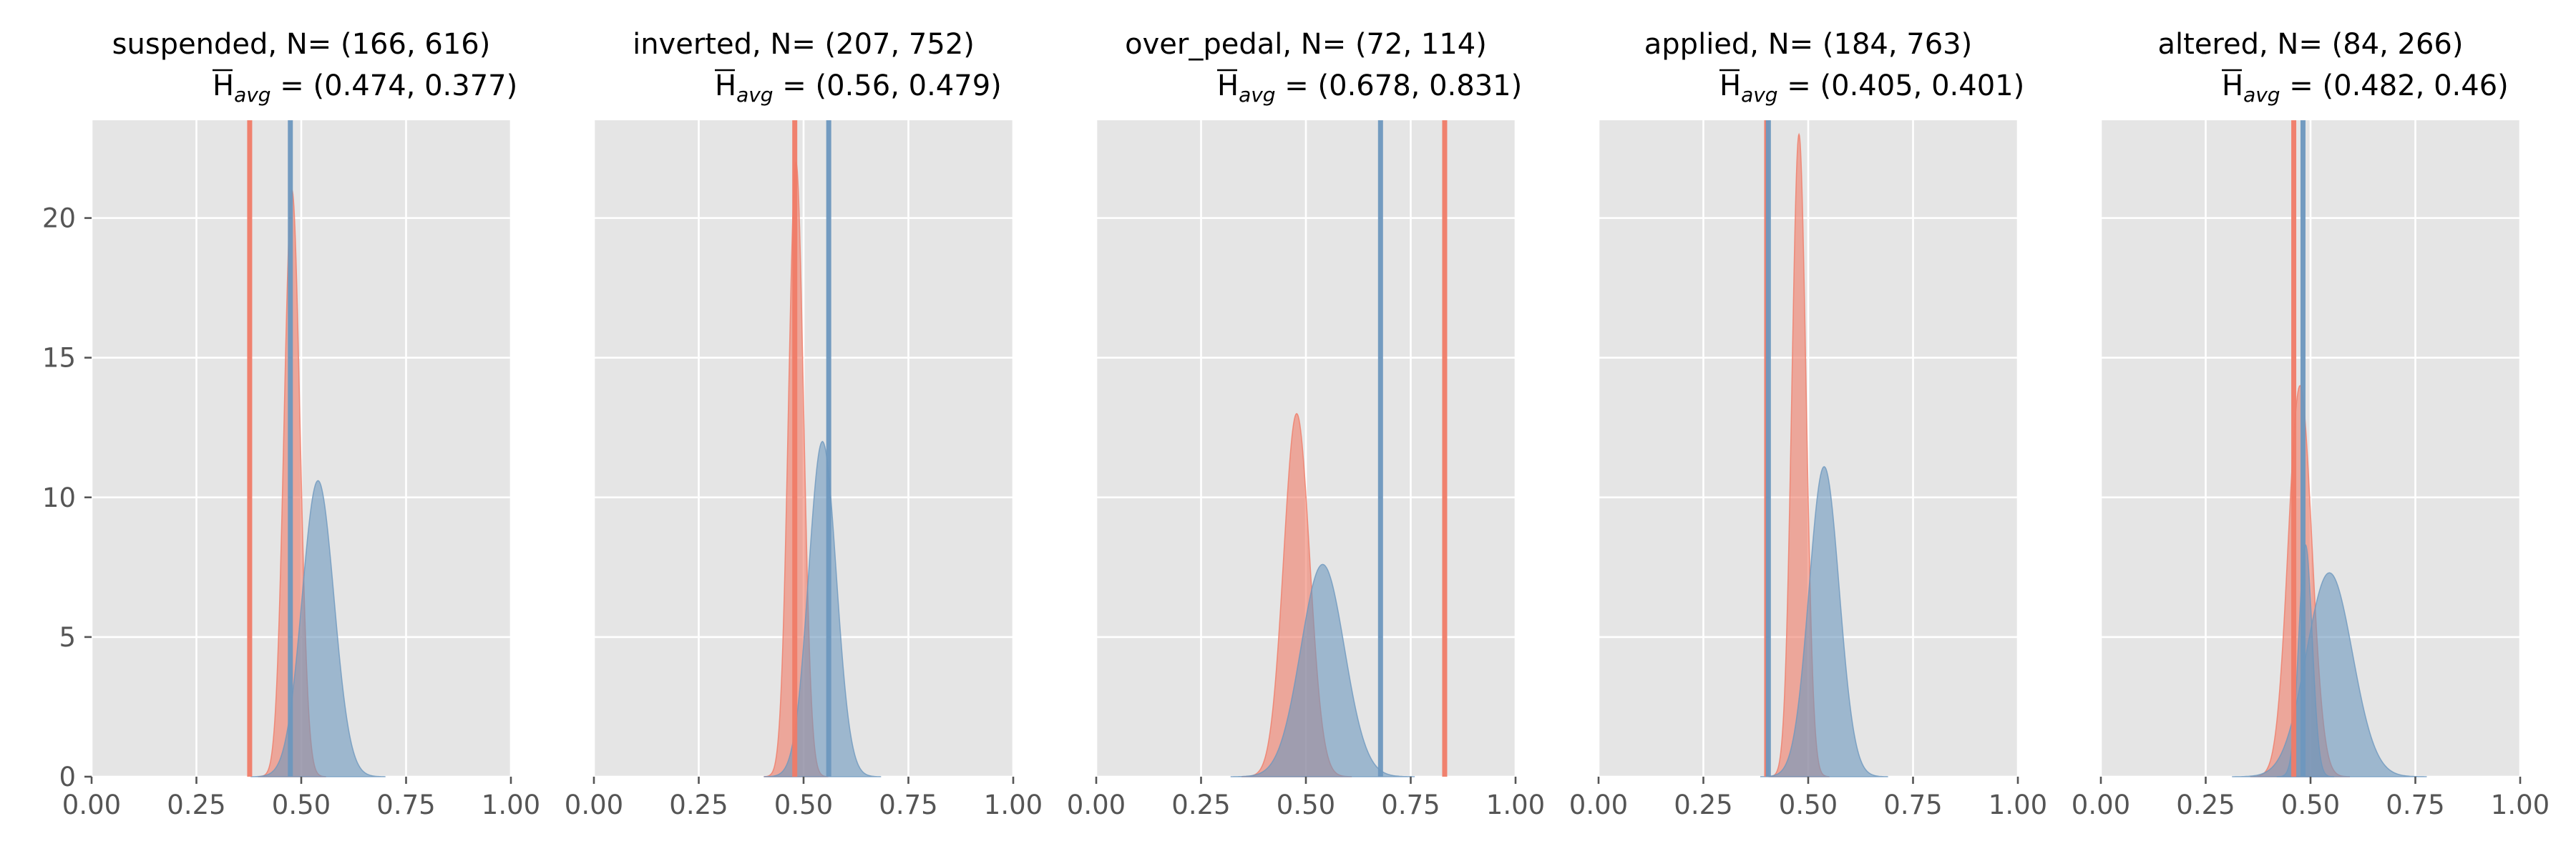 This screenshot has height=859, width=2576. Describe the element at coordinates (1808, 44) in the screenshot. I see `panel-title: applied, N= (184, 763)` at that location.